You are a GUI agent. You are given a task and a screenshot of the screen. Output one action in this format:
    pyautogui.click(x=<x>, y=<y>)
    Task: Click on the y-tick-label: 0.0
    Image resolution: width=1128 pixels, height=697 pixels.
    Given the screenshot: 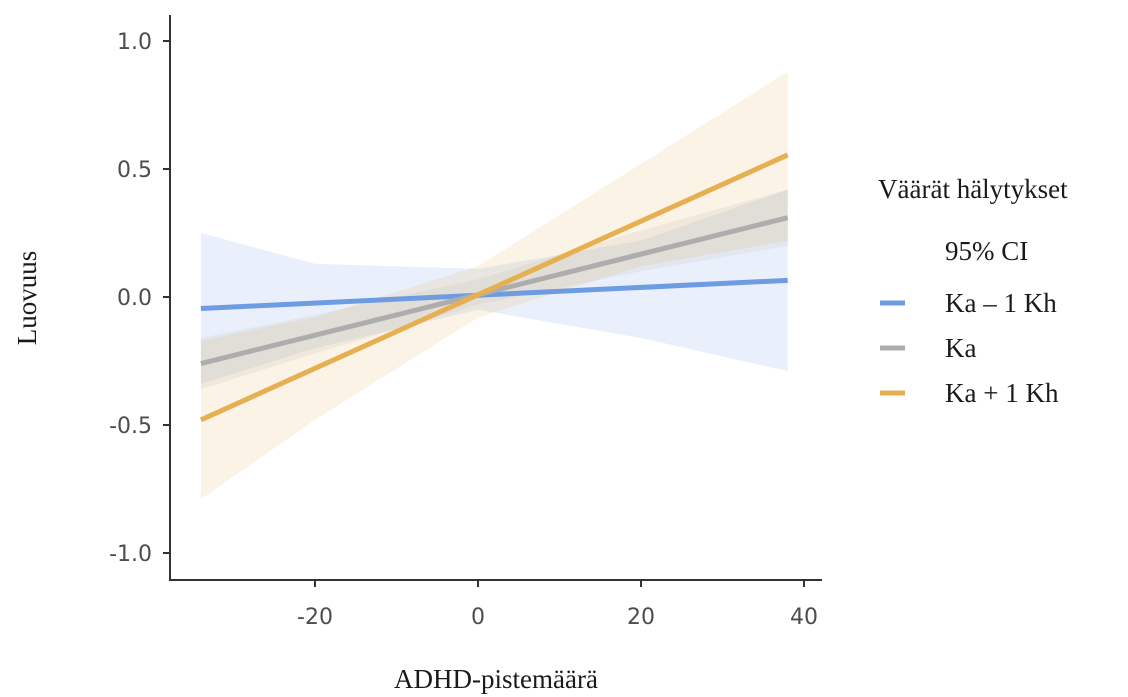 What is the action you would take?
    pyautogui.click(x=134, y=298)
    